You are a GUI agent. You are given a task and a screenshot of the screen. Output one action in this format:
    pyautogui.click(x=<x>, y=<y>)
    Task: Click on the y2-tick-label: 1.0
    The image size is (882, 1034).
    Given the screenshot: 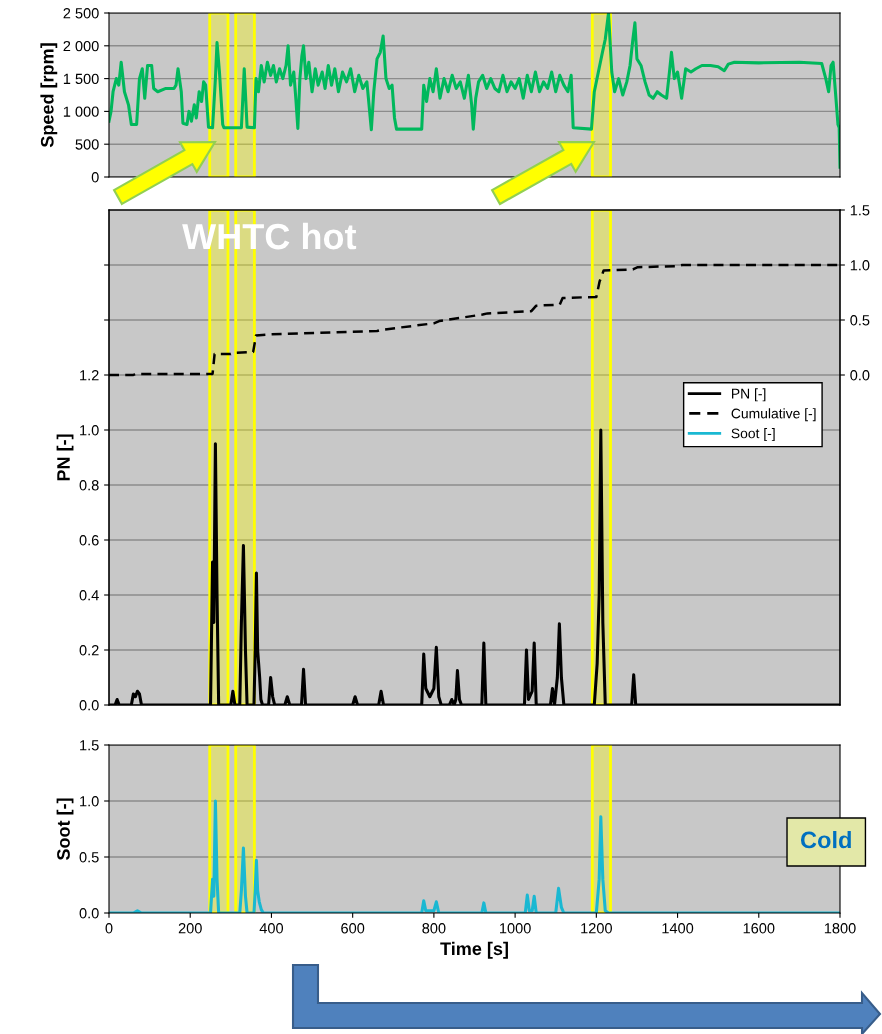 What is the action you would take?
    pyautogui.click(x=860, y=265)
    